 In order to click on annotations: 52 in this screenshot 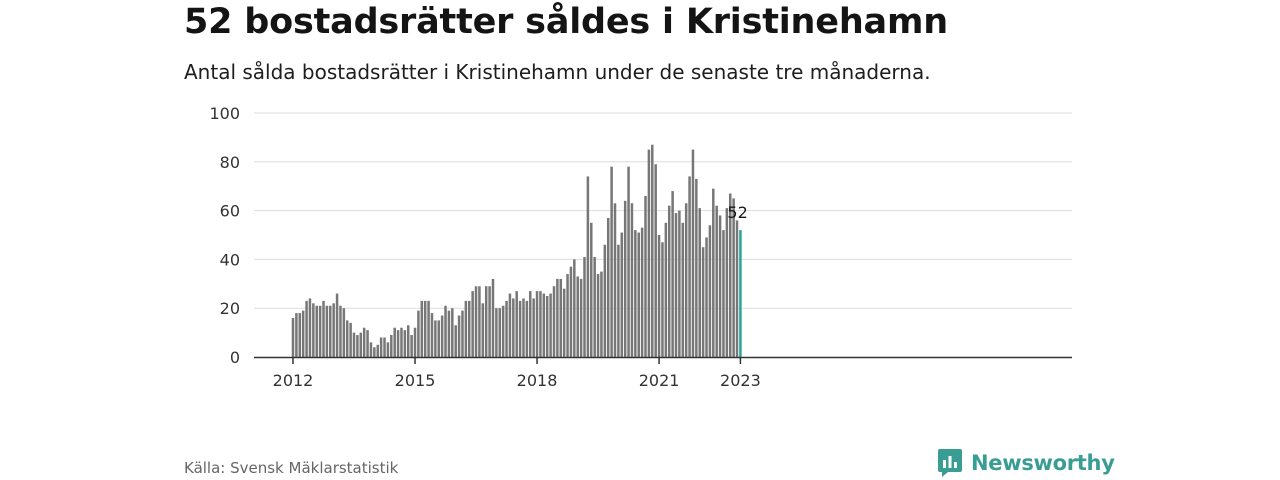, I will do `click(737, 212)`.